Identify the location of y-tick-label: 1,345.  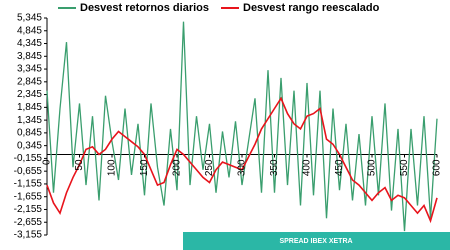
(29, 120).